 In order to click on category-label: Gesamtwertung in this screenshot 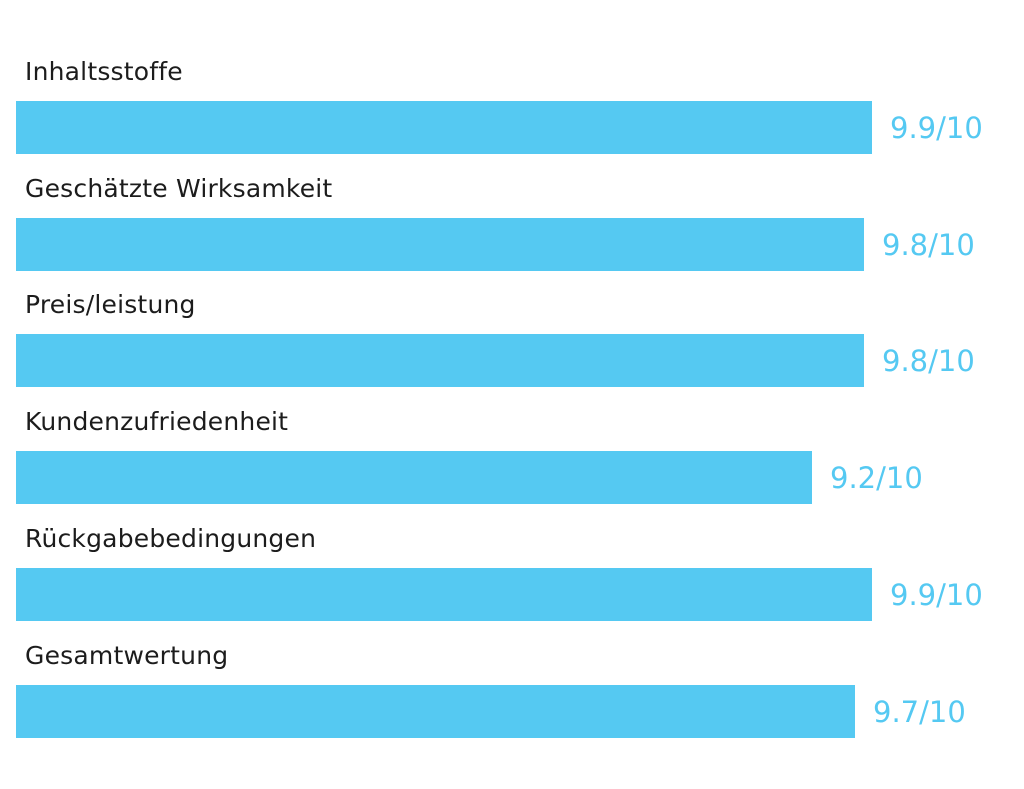, I will do `click(127, 655)`.